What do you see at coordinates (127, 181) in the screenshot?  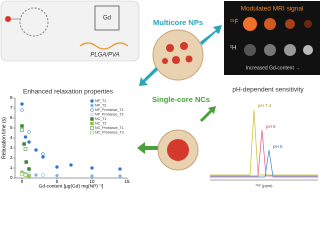 I see `x-tick-label: 15` at bounding box center [127, 181].